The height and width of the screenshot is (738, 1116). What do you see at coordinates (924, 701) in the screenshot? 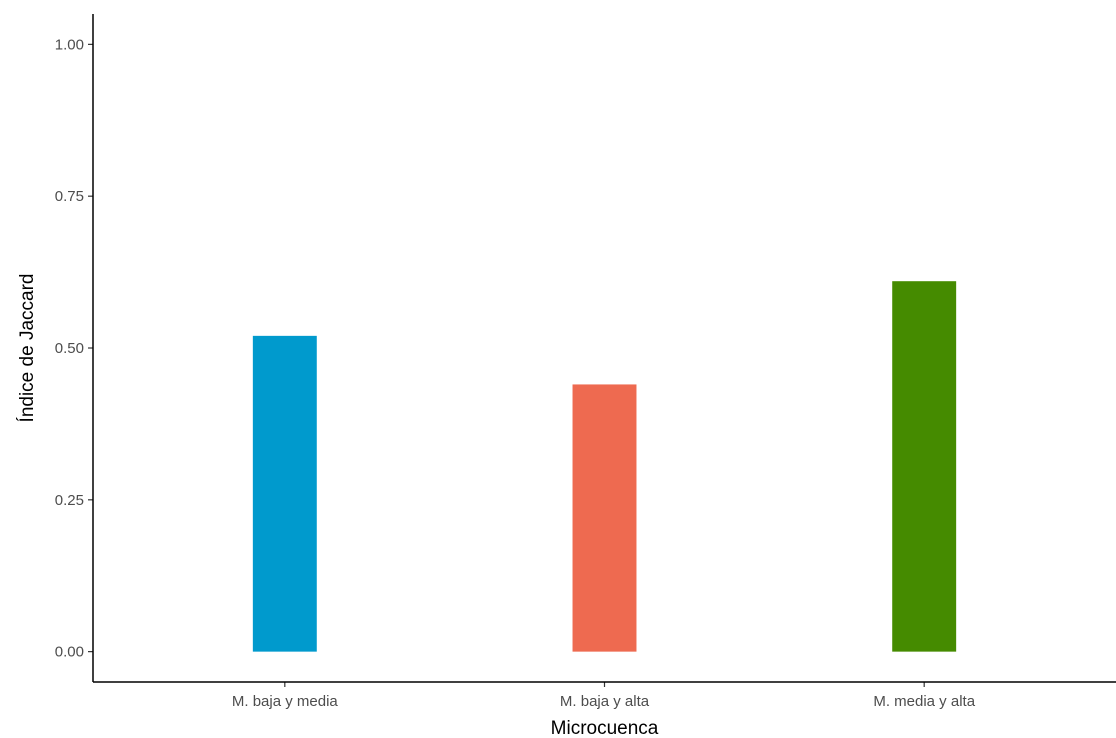
I see `x-tick-label: M. media y alta` at bounding box center [924, 701].